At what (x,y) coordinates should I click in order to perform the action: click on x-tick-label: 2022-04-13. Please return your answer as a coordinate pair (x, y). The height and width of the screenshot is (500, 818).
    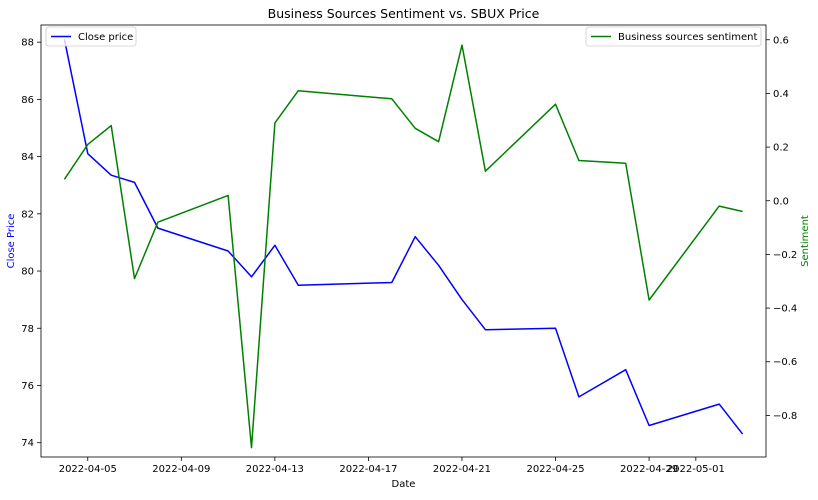
    Looking at the image, I should click on (275, 469).